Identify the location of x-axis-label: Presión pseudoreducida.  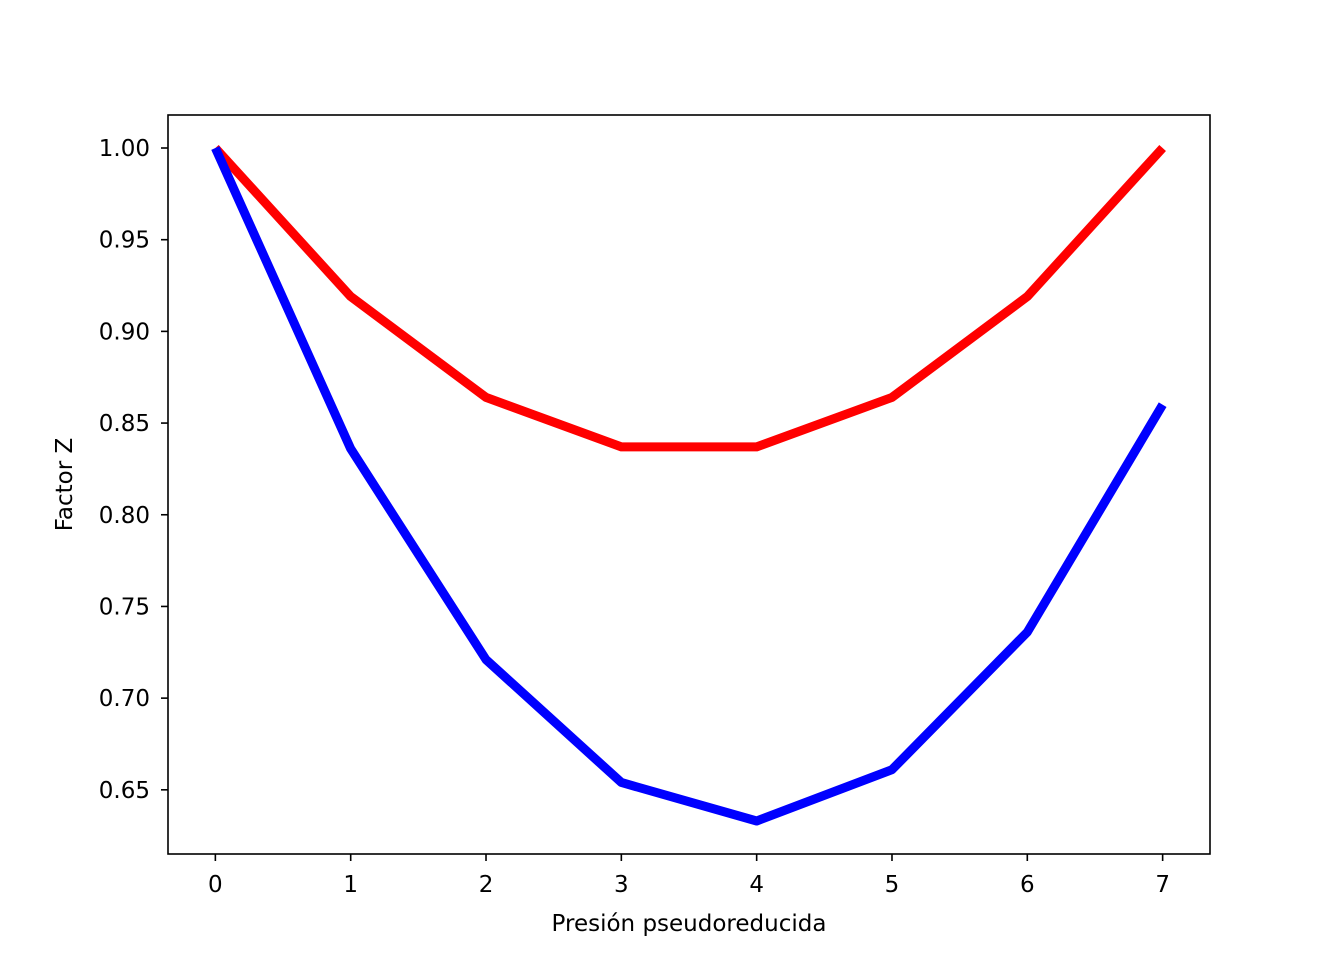
(689, 924).